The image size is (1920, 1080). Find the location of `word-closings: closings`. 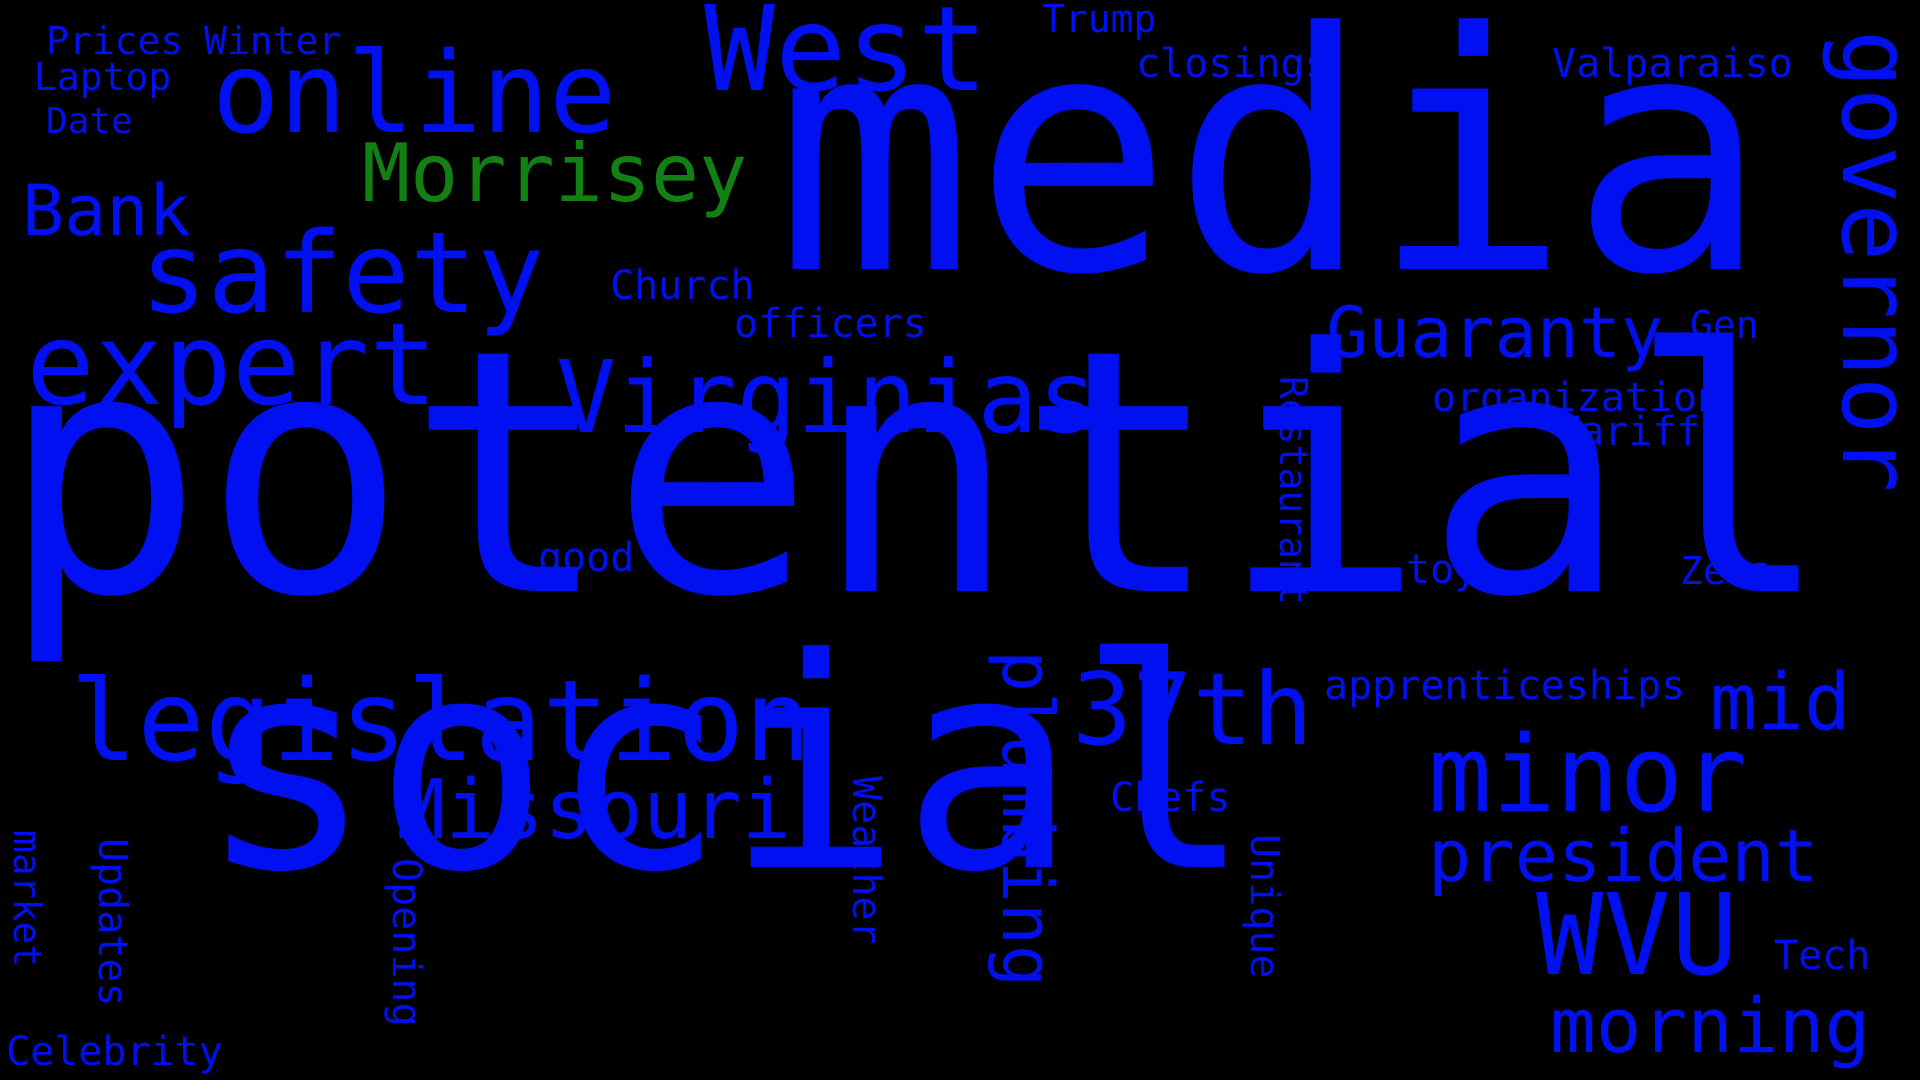

word-closings: closings is located at coordinates (1232, 64).